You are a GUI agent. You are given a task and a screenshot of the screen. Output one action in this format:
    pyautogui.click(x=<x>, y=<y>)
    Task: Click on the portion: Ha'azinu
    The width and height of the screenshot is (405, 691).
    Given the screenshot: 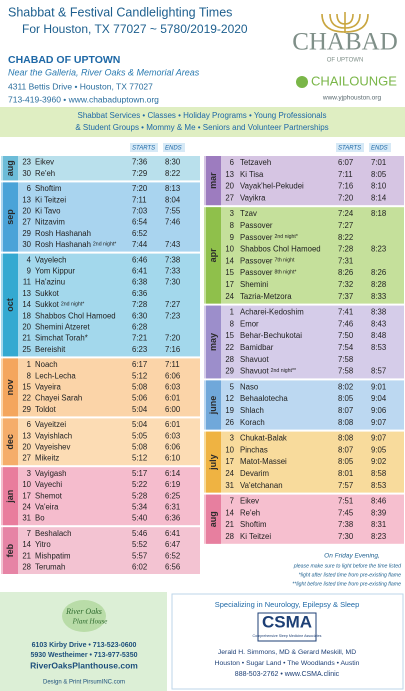 What is the action you would take?
    pyautogui.click(x=50, y=282)
    